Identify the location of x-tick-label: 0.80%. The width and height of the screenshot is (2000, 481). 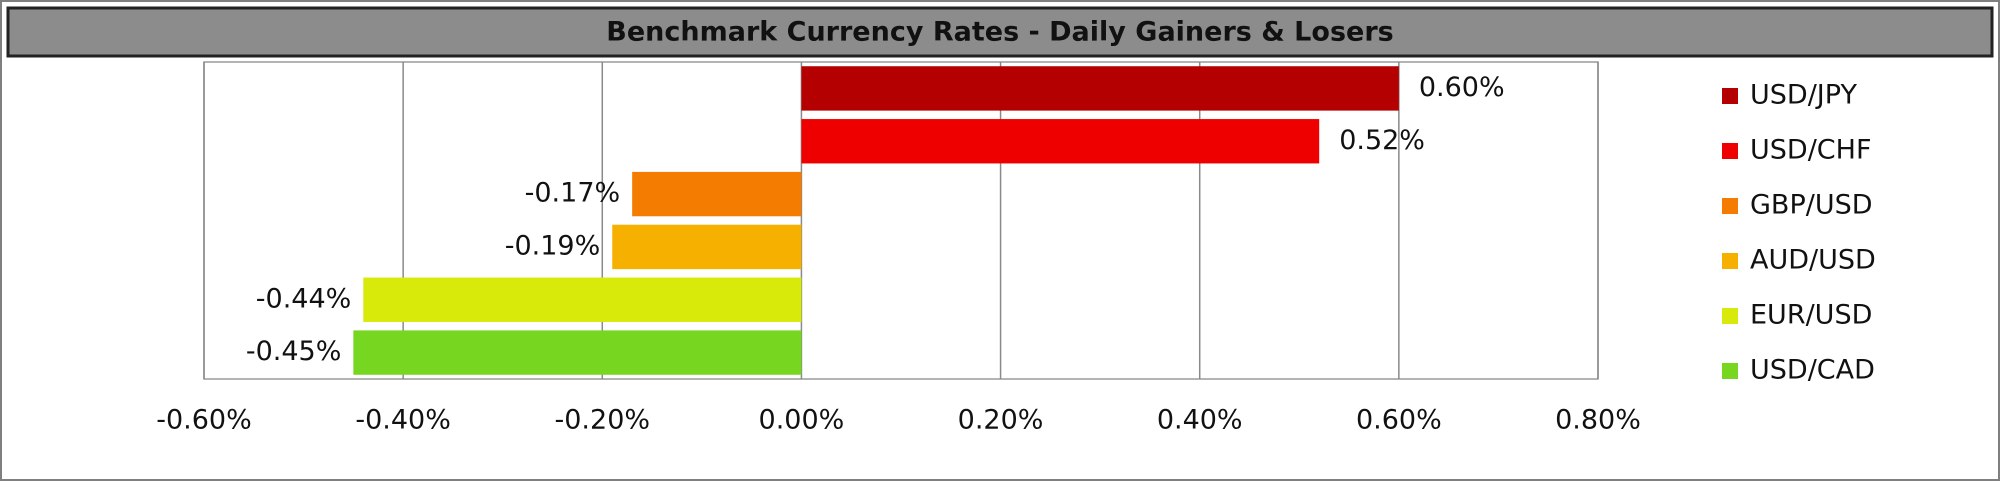
(1598, 420).